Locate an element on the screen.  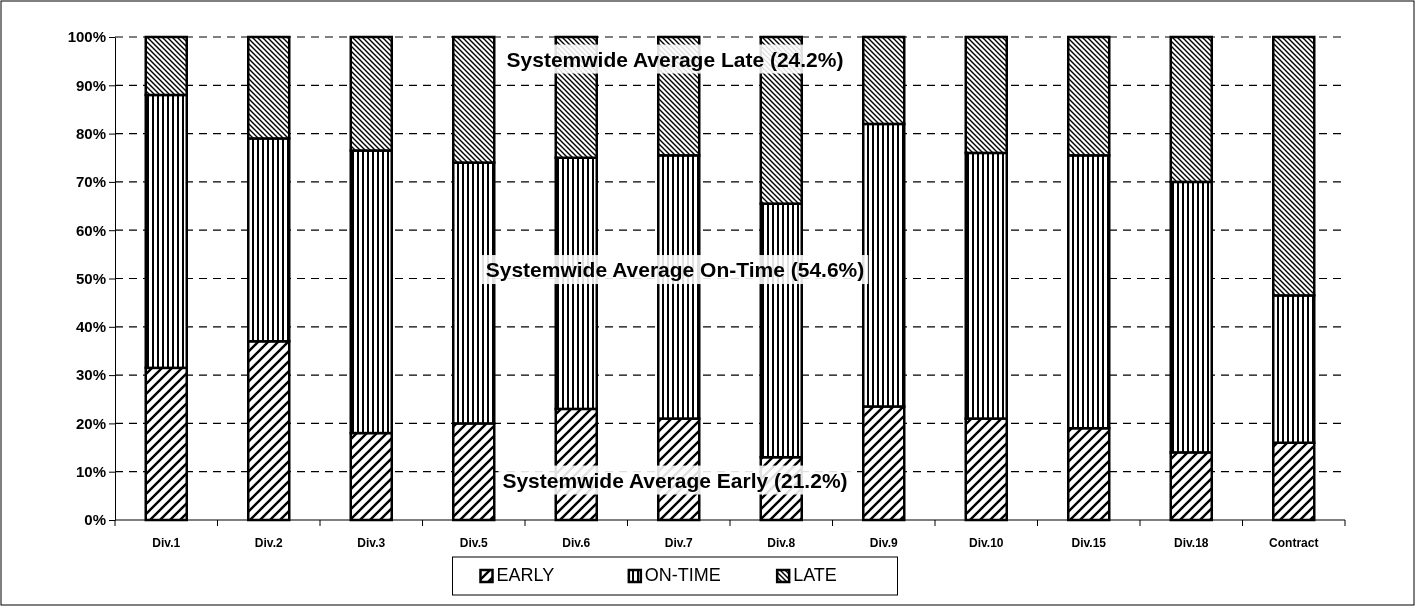
x-tick-label: Div.3 is located at coordinates (371, 543).